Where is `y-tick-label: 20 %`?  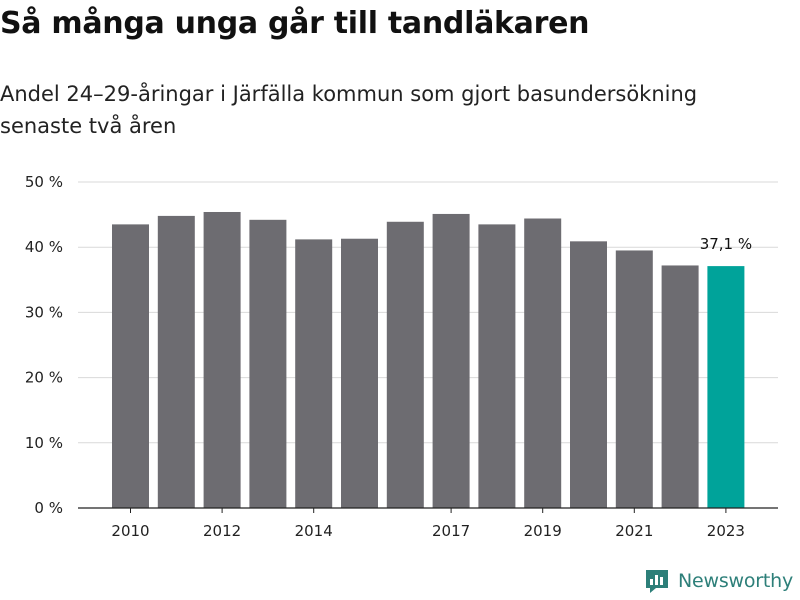
y-tick-label: 20 % is located at coordinates (44, 378).